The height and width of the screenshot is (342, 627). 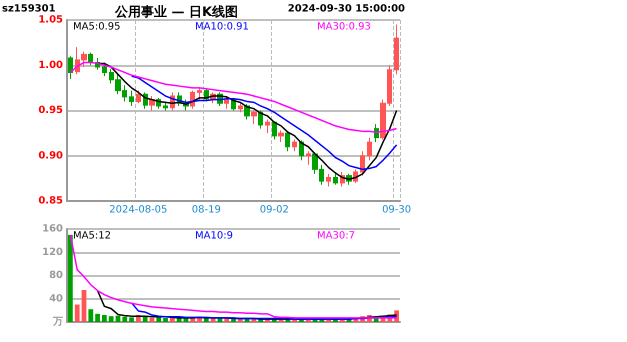 I want to click on y-tick-label: 1.00, so click(x=51, y=65).